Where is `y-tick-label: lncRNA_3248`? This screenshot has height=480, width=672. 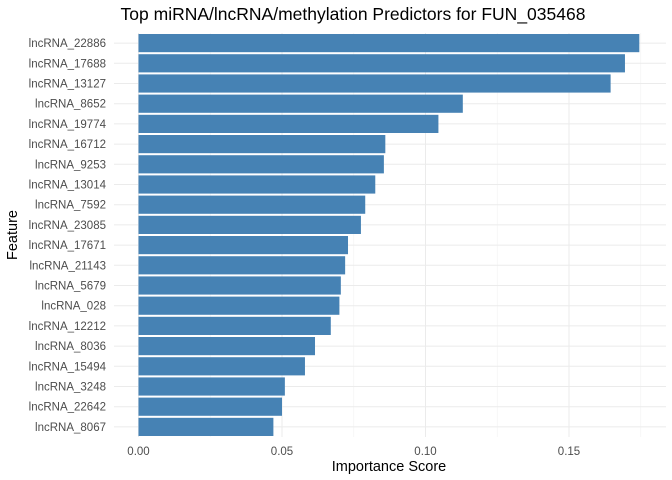
y-tick-label: lncRNA_3248 is located at coordinates (70, 388).